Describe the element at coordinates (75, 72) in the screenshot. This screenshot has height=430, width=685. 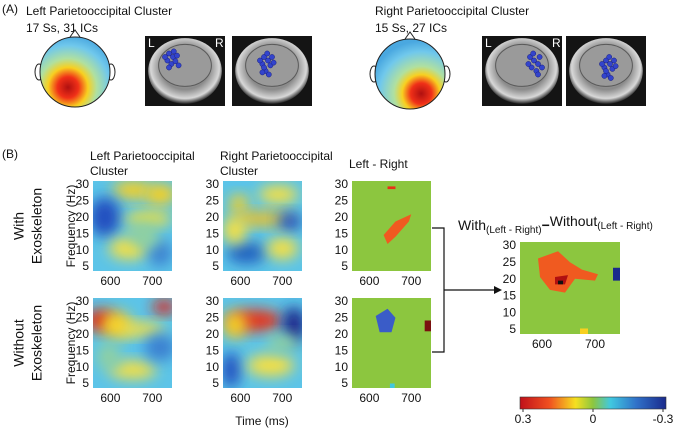
I see `scalp` at that location.